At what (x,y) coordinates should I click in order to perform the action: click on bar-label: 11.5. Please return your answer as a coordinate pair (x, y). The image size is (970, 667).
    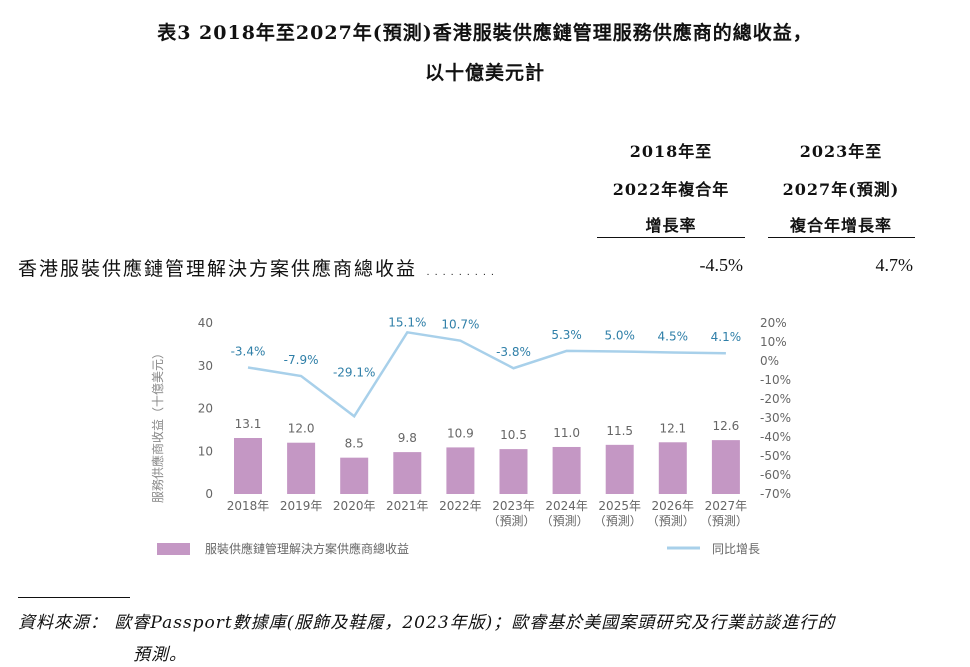
    Looking at the image, I should click on (619, 431).